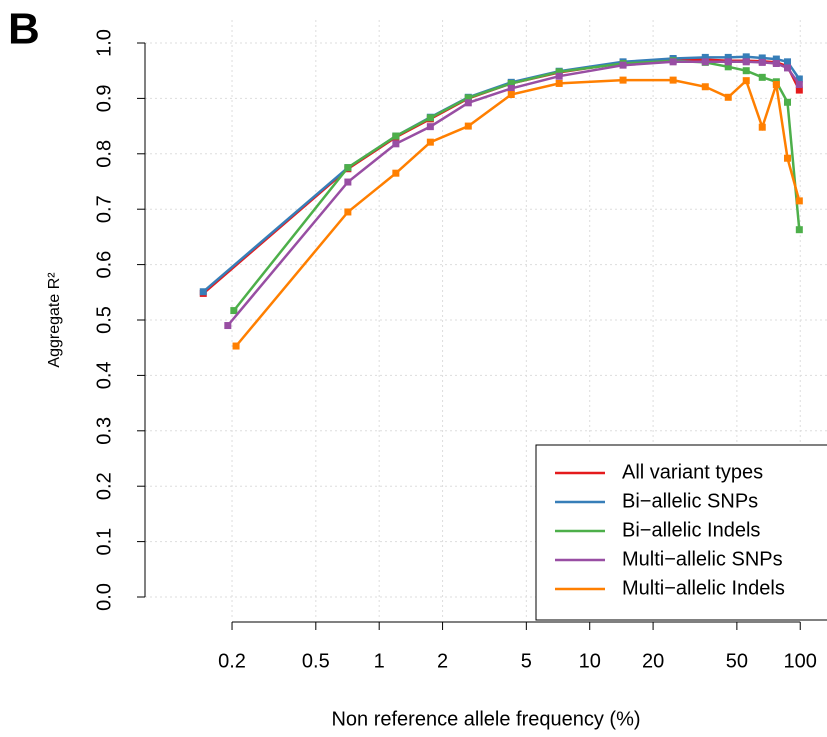 This screenshot has height=737, width=827. Describe the element at coordinates (485, 719) in the screenshot. I see `x-axis-label: Non reference allele frequency (%)` at that location.